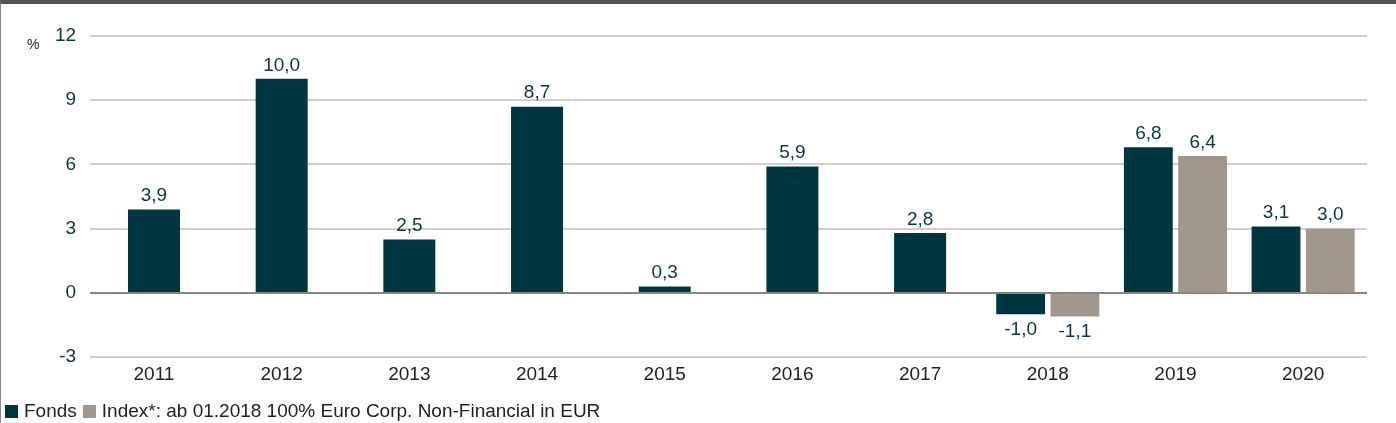  Describe the element at coordinates (409, 225) in the screenshot. I see `data-label: 2,5` at that location.